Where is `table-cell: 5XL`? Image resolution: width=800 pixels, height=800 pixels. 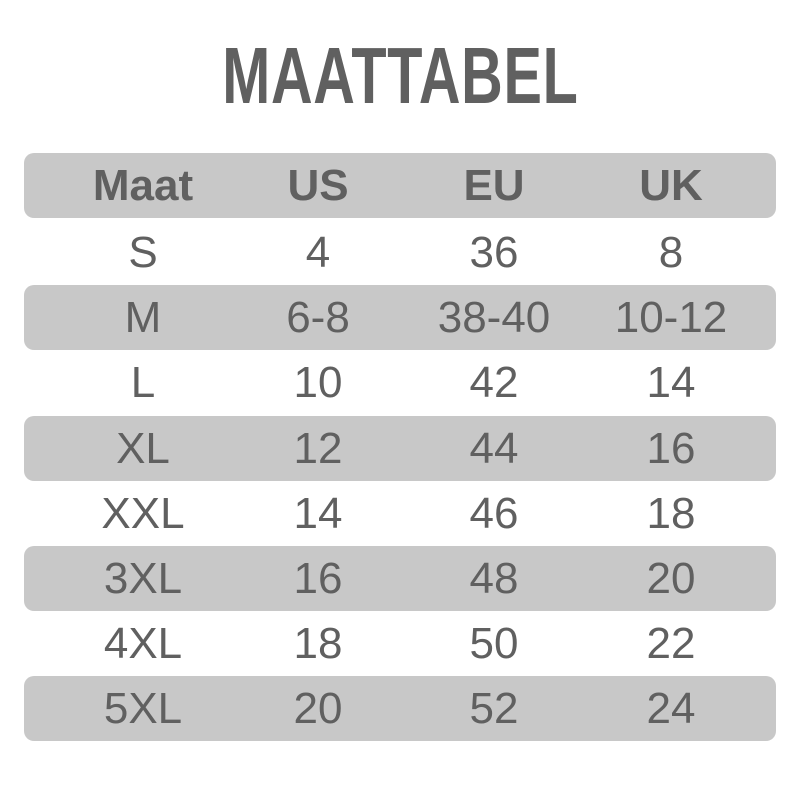
table-cell: 5XL is located at coordinates (143, 709).